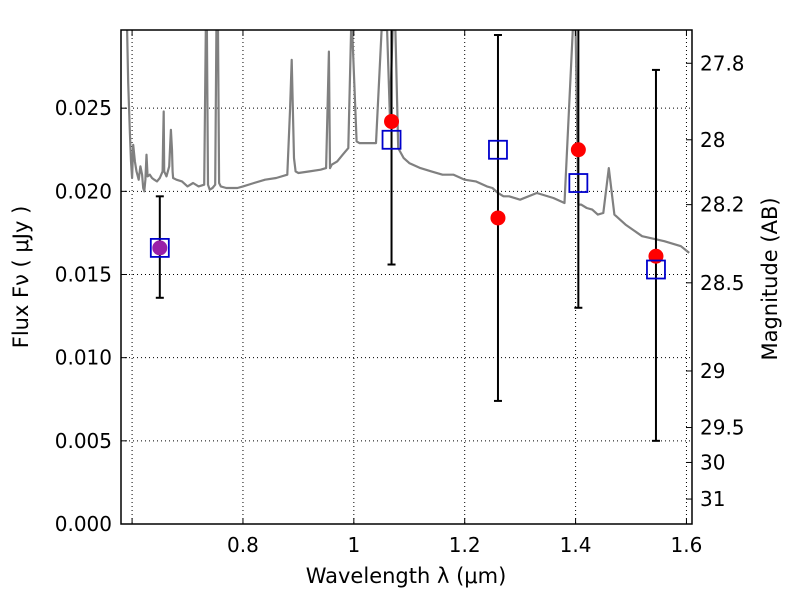  What do you see at coordinates (576, 545) in the screenshot?
I see `x-tick-label: 1.4` at bounding box center [576, 545].